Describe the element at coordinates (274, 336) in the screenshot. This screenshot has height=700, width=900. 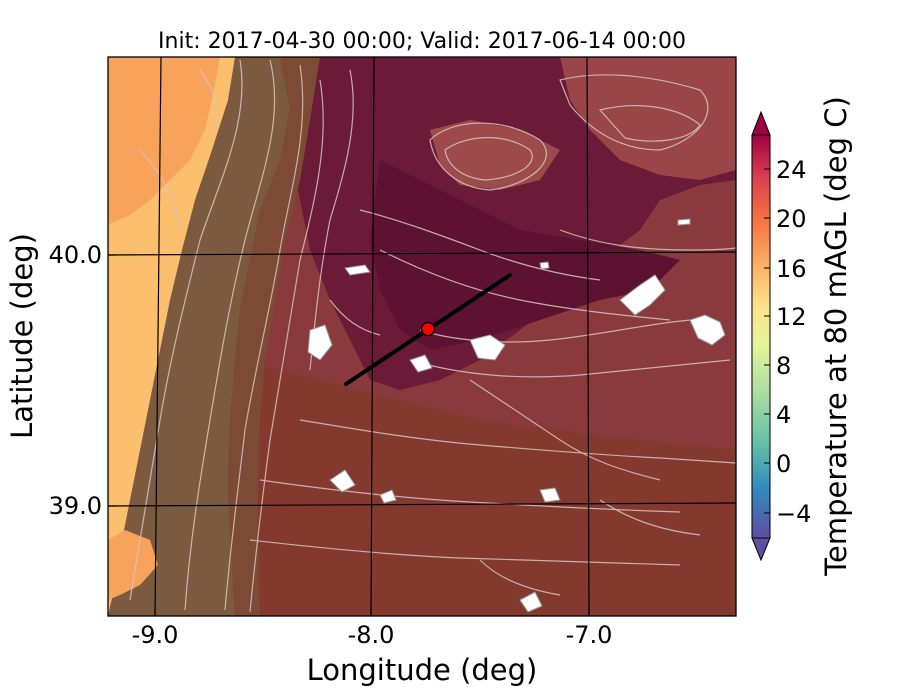
I see `western-transition` at that location.